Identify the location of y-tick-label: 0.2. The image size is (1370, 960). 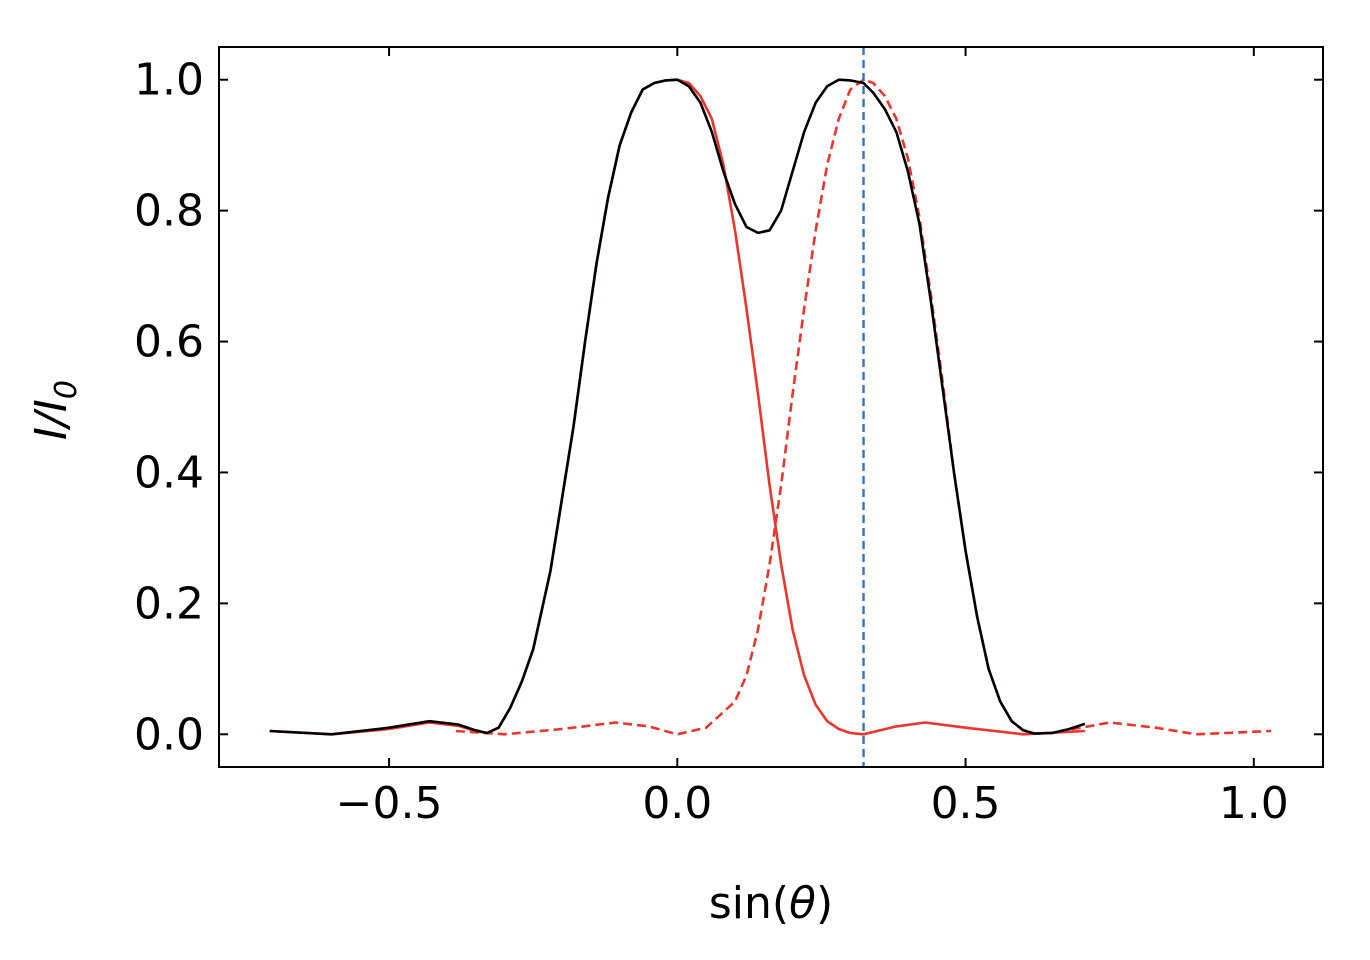
(169, 603).